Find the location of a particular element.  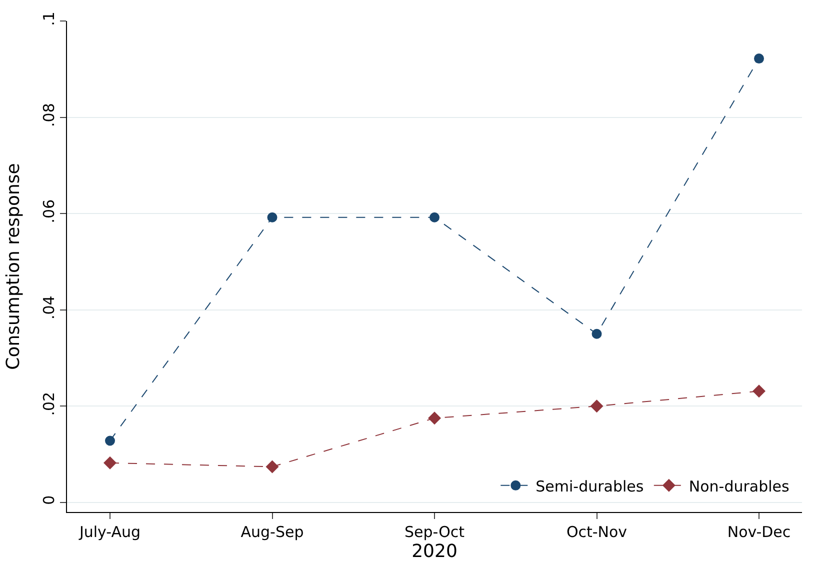

y-axis-title: Consumption response is located at coordinates (13, 266).